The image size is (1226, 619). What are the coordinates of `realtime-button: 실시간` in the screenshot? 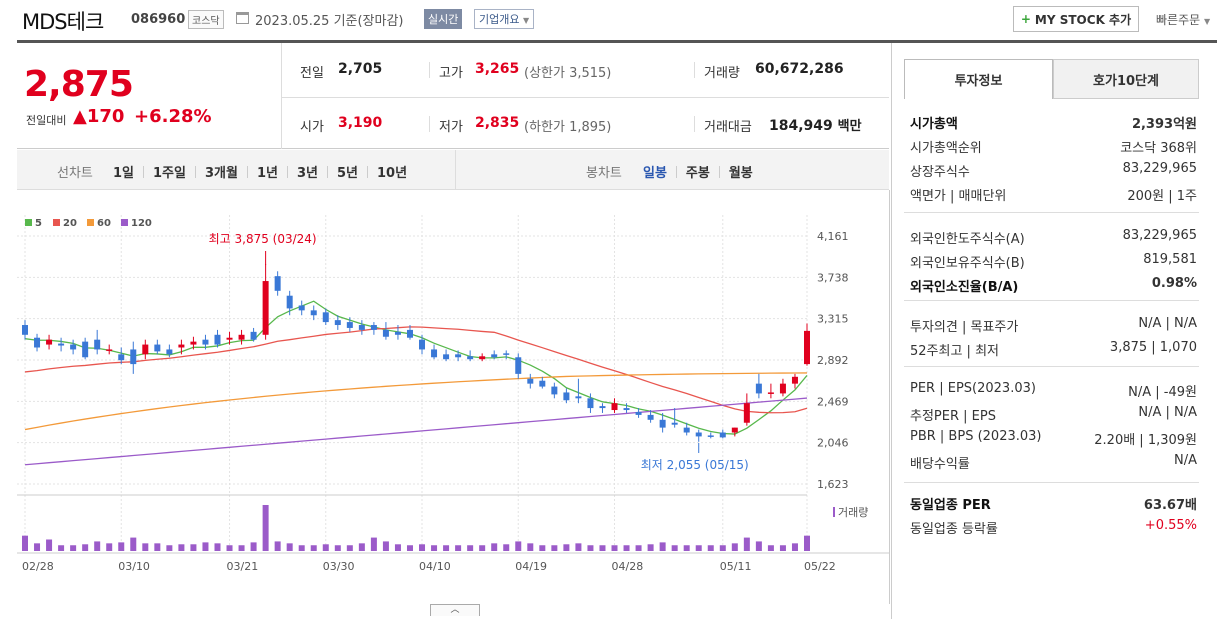 It's located at (443, 19).